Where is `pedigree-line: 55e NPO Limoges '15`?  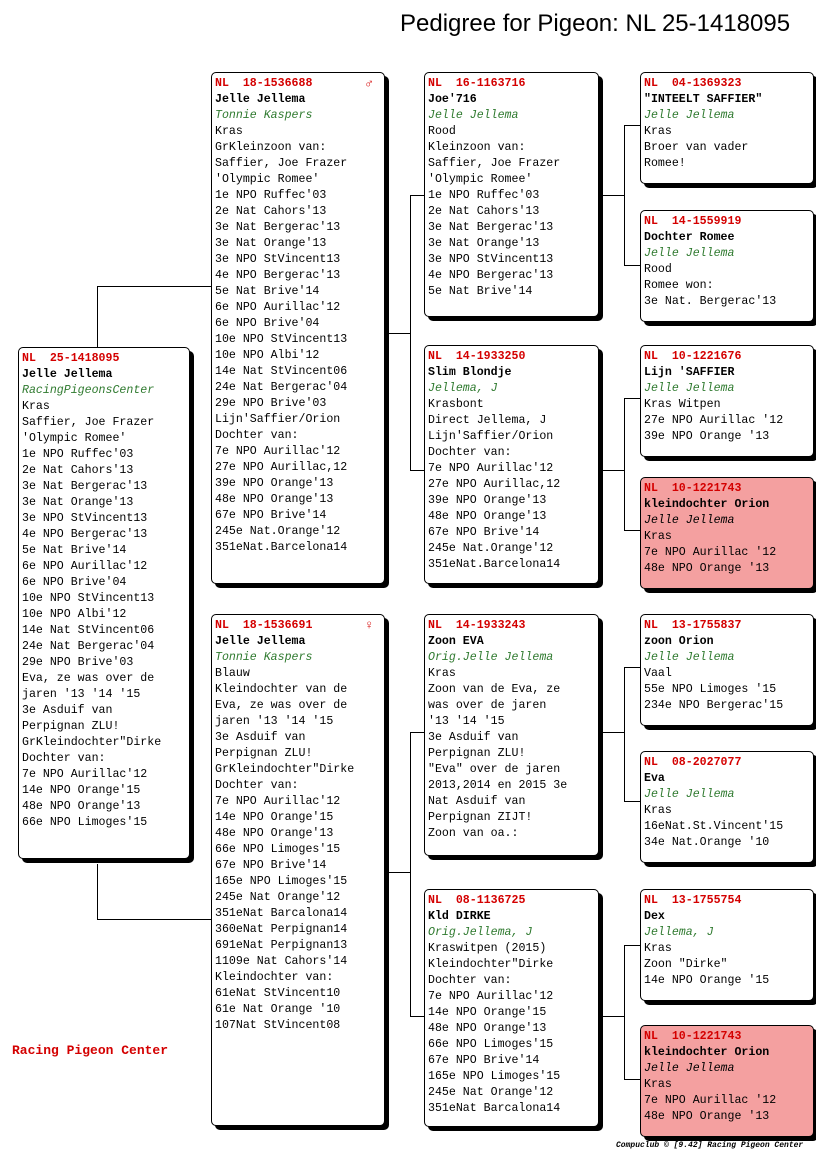 pedigree-line: 55e NPO Limoges '15 is located at coordinates (710, 689).